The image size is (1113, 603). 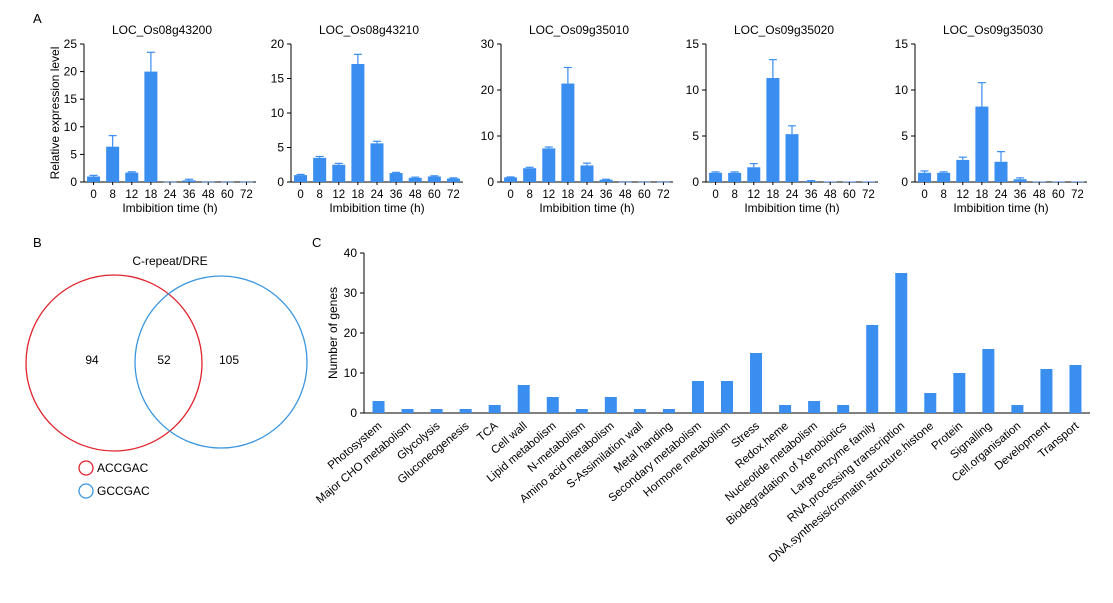 What do you see at coordinates (693, 44) in the screenshot?
I see `y-tick-label: 15` at bounding box center [693, 44].